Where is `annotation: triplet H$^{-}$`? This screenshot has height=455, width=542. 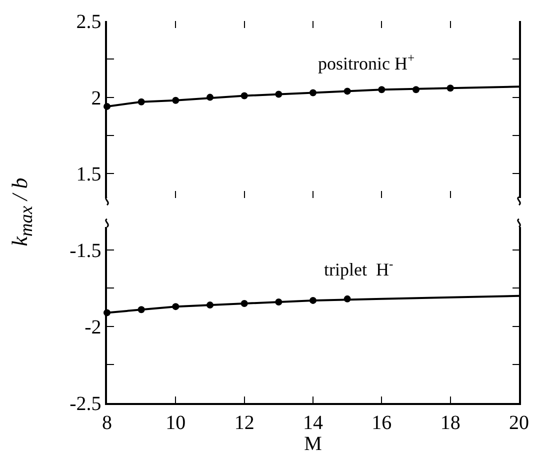
annotation: triplet H$^{-}$ is located at coordinates (359, 268).